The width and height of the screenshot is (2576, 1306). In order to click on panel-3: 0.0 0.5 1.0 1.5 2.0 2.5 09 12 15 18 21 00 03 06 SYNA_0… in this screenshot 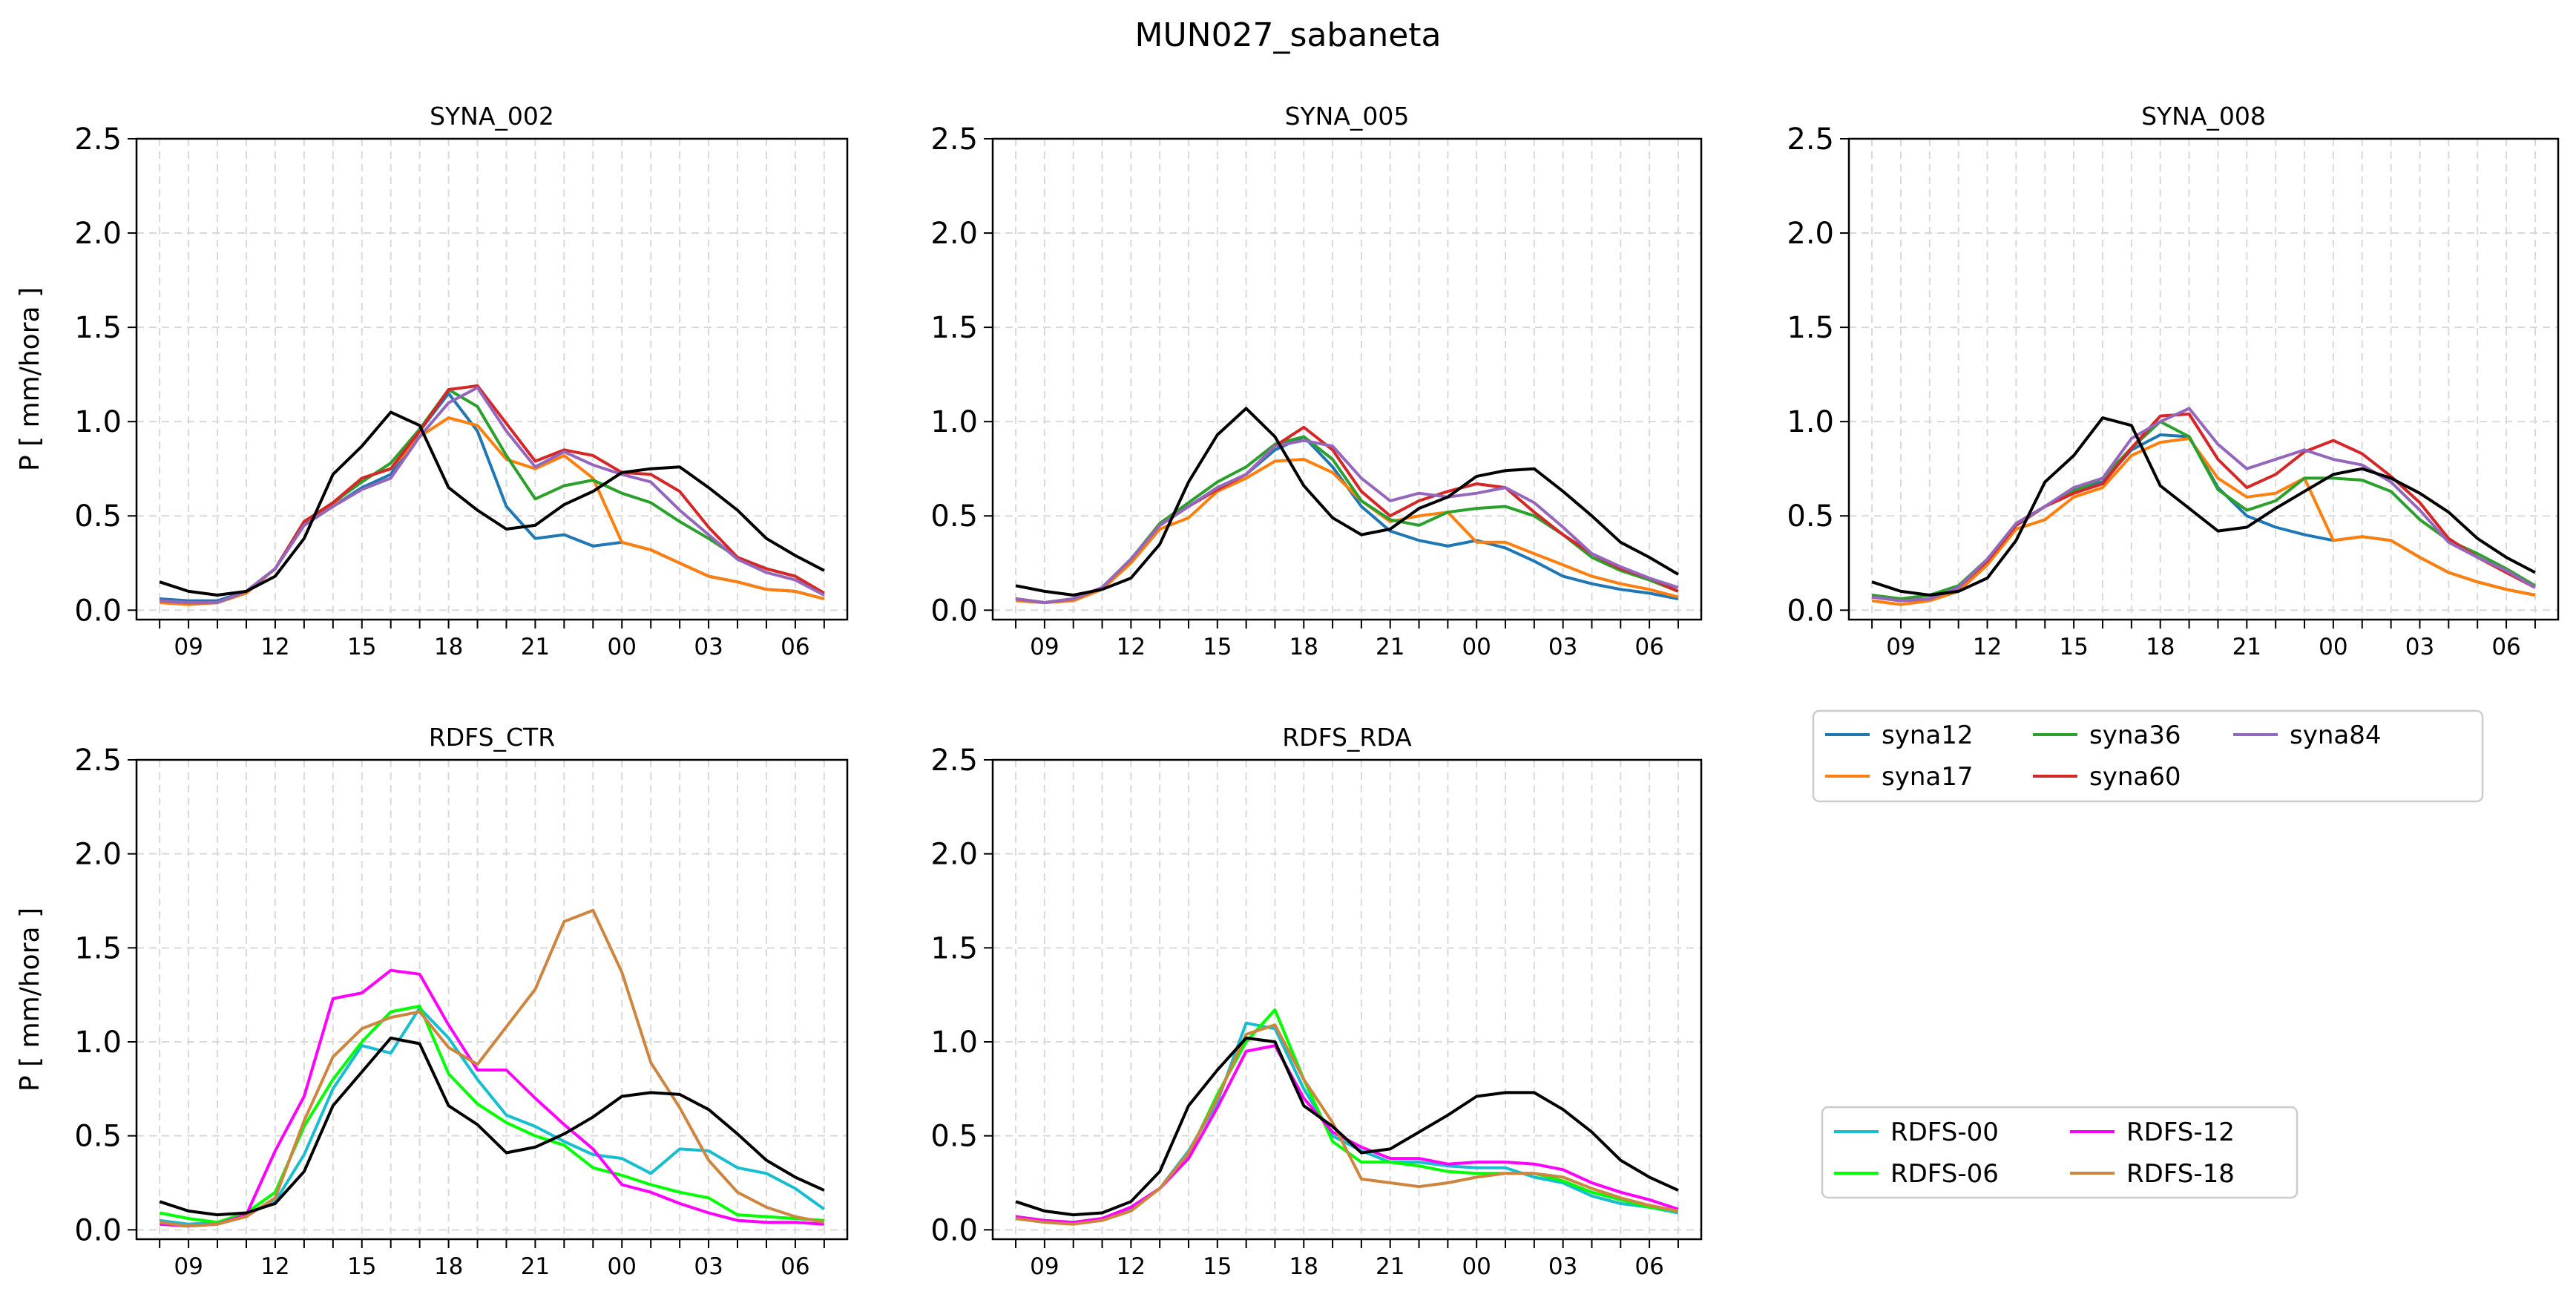, I will do `click(2173, 381)`.